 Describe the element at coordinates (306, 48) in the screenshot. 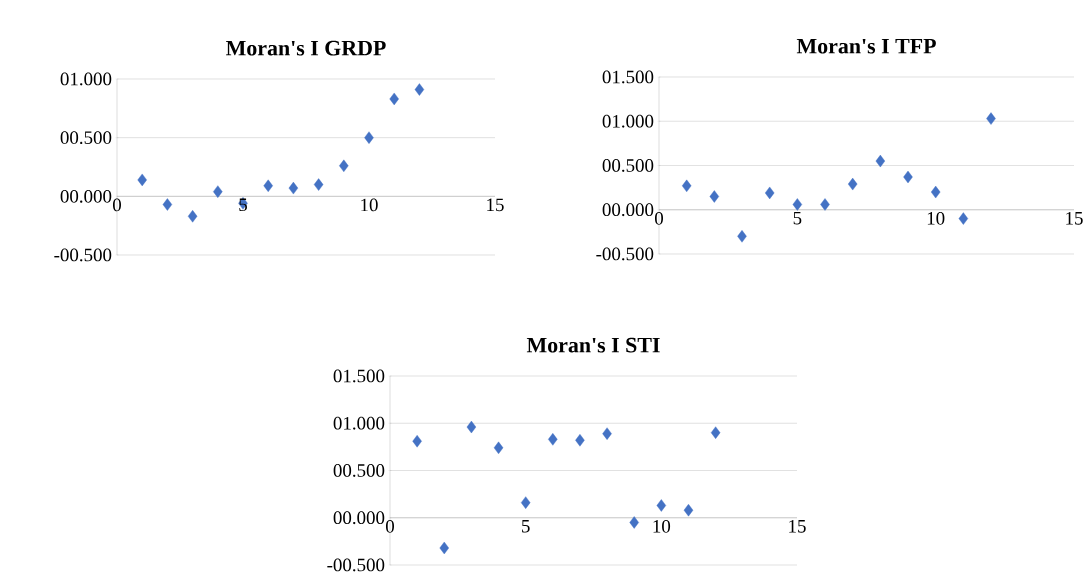

I see `chart-title: Moran's I GRDP` at that location.